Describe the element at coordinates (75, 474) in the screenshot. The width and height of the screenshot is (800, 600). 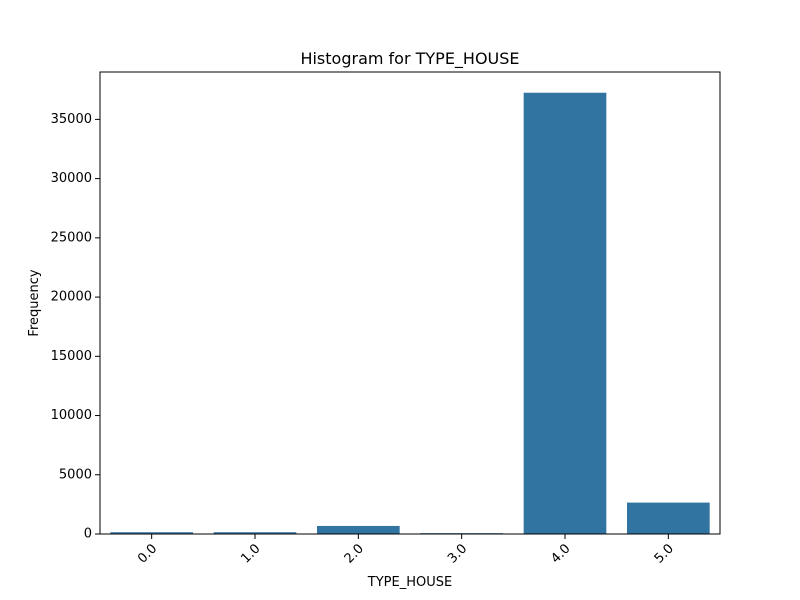
I see `y-tick-label: 5000` at that location.